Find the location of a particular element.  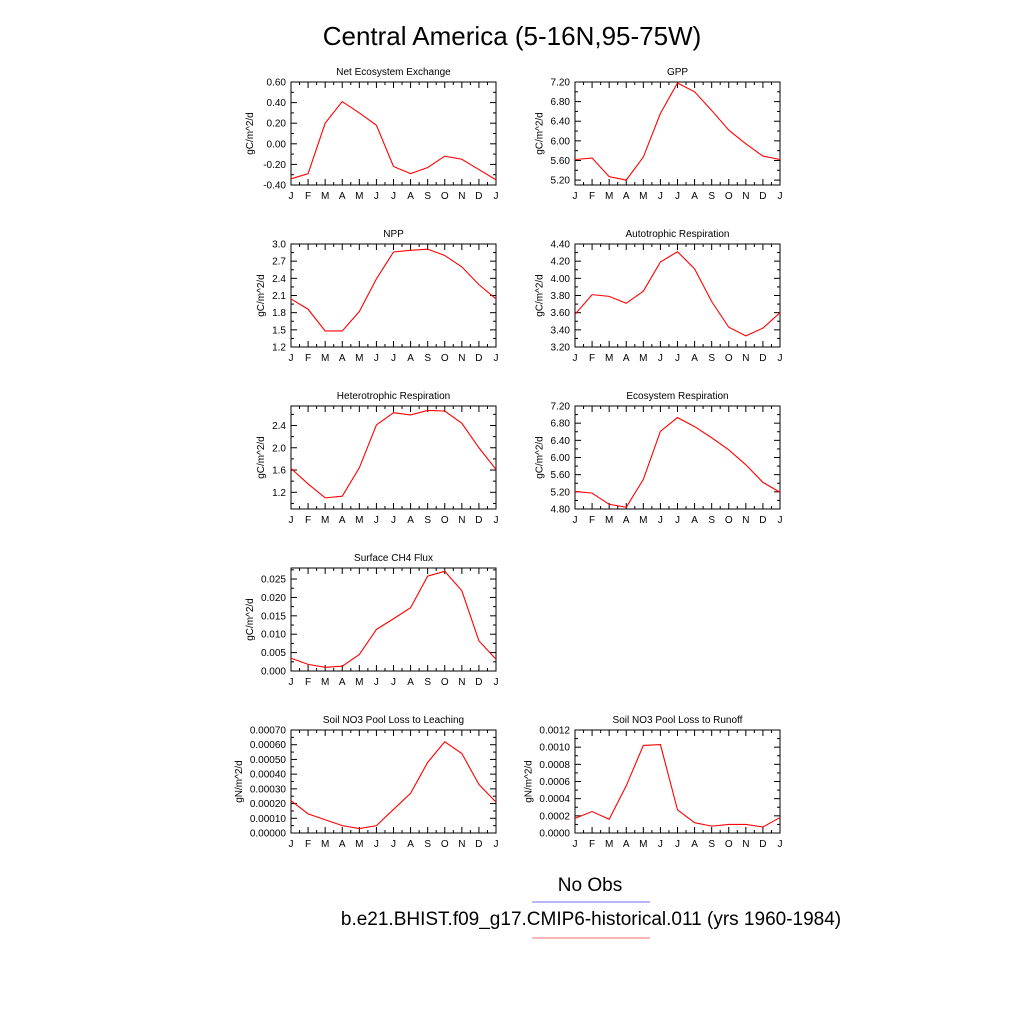

y-tick-label: 0.0008 is located at coordinates (554, 765).